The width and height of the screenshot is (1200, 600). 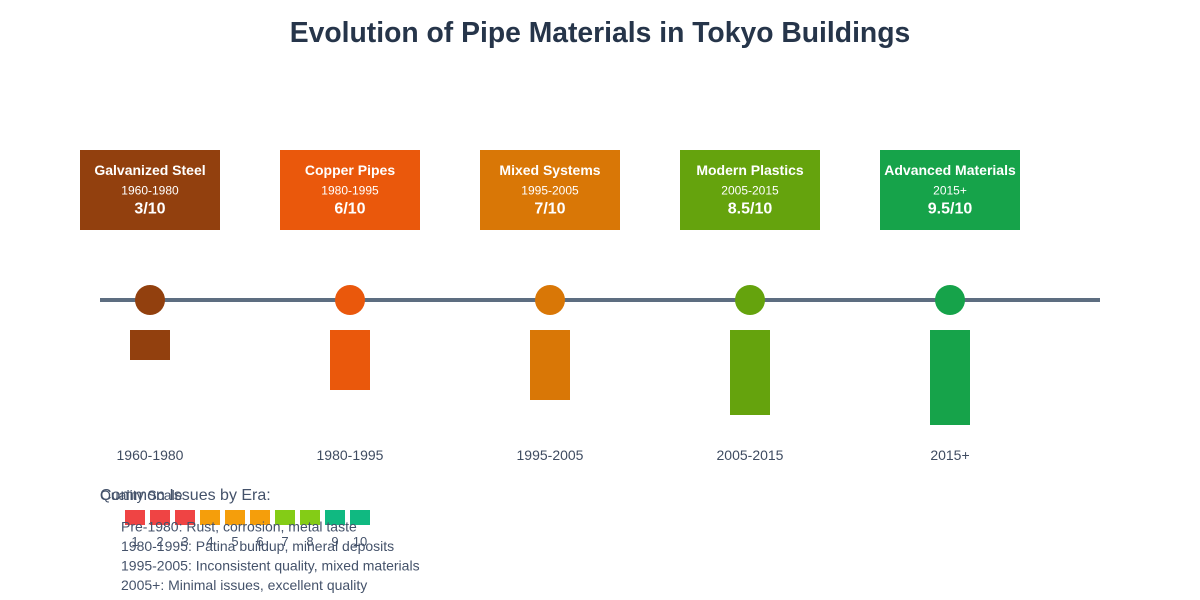 What do you see at coordinates (244, 585) in the screenshot?
I see `svg-text:2005+: Minimal issues, excelle: 2005+: Minimal issues, excellent quality` at bounding box center [244, 585].